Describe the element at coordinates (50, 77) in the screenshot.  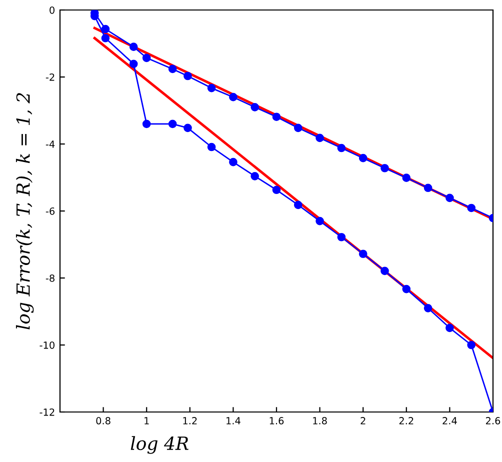
I see `y-tick-label: -2` at that location.